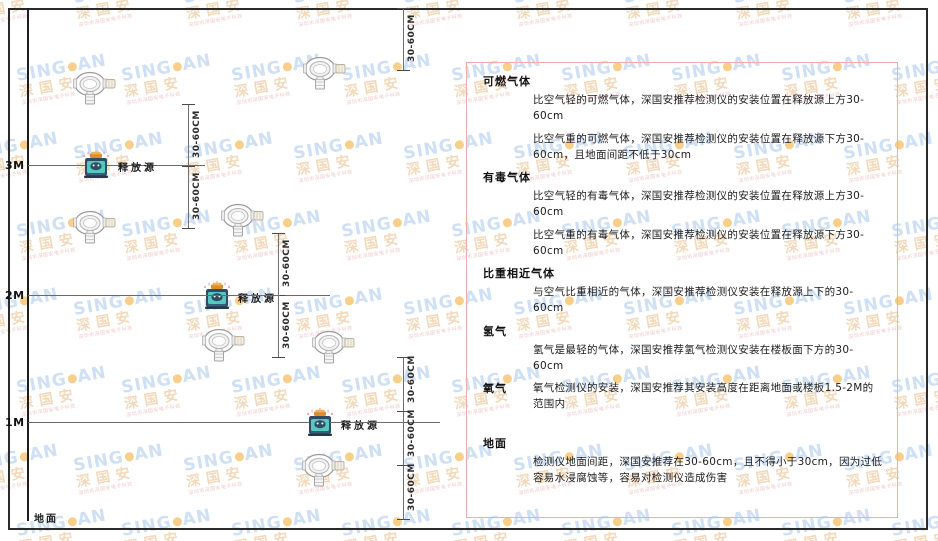 The height and width of the screenshot is (541, 938). I want to click on section-paragraph: 比空气重的有毒气体，深国安推荐检测仪的安装位置在释放源下方30-60cm, so click(699, 242).